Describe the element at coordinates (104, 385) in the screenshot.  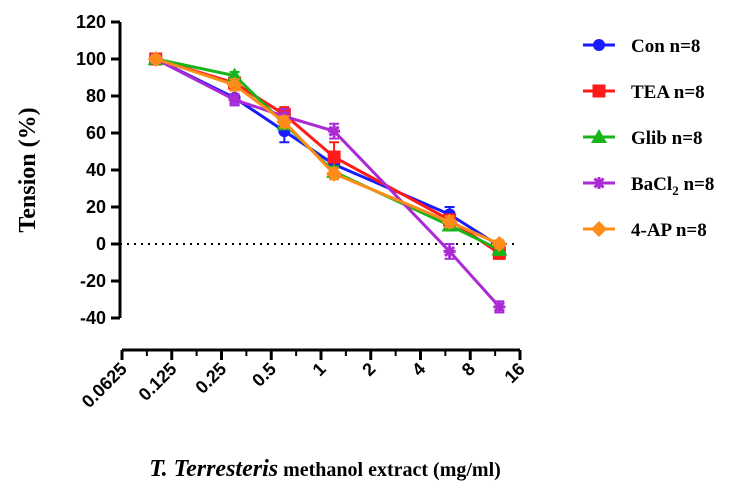
I see `x-tick-label: 0.0625` at that location.